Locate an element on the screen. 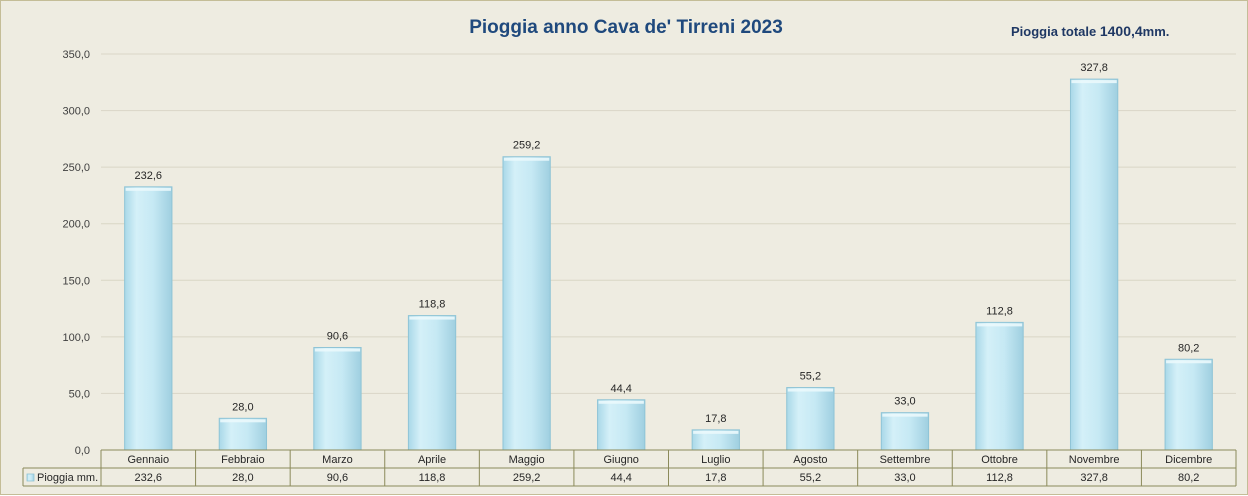  data-label-gennaio: 232,6 is located at coordinates (149, 176).